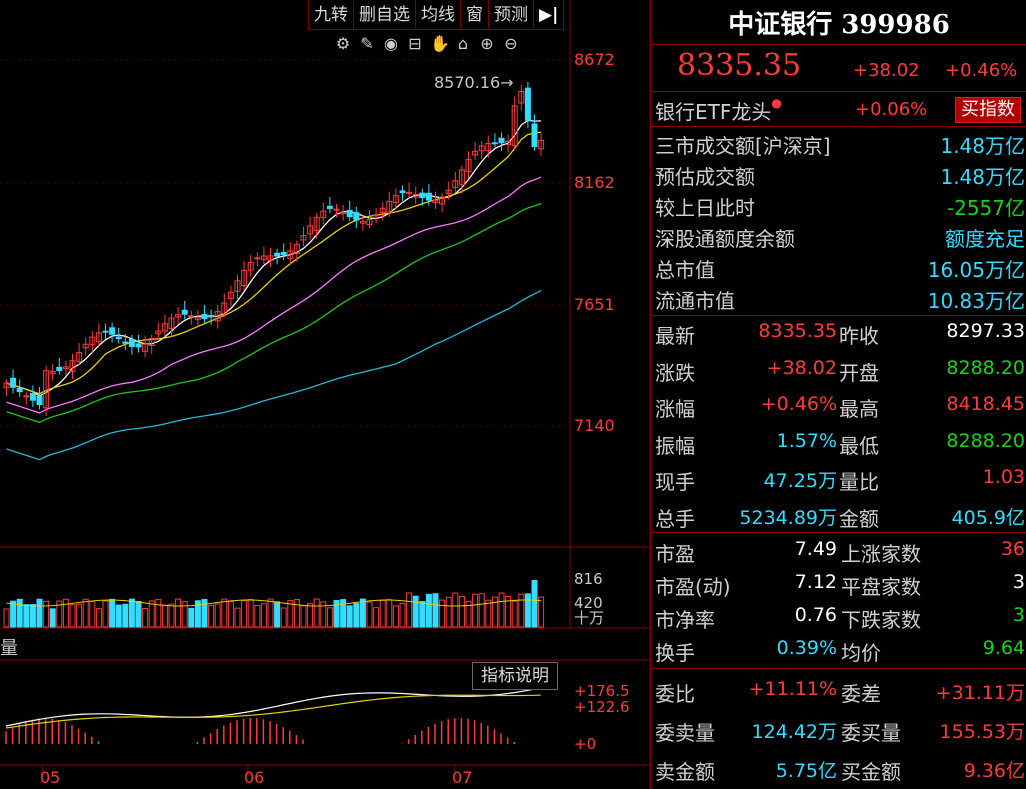  I want to click on pen-icon: ✎, so click(367, 43).